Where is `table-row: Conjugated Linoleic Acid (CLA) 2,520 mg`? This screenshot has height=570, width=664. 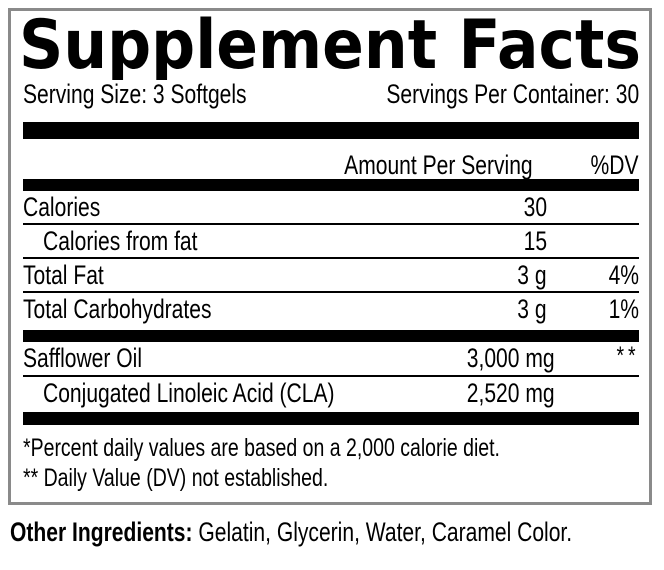 table-row: Conjugated Linoleic Acid (CLA) 2,520 mg is located at coordinates (331, 393).